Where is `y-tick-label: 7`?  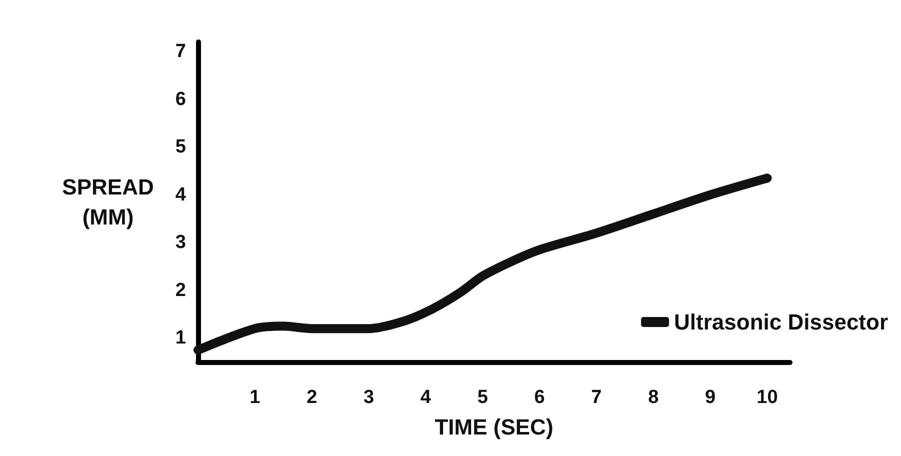
y-tick-label: 7 is located at coordinates (180, 51).